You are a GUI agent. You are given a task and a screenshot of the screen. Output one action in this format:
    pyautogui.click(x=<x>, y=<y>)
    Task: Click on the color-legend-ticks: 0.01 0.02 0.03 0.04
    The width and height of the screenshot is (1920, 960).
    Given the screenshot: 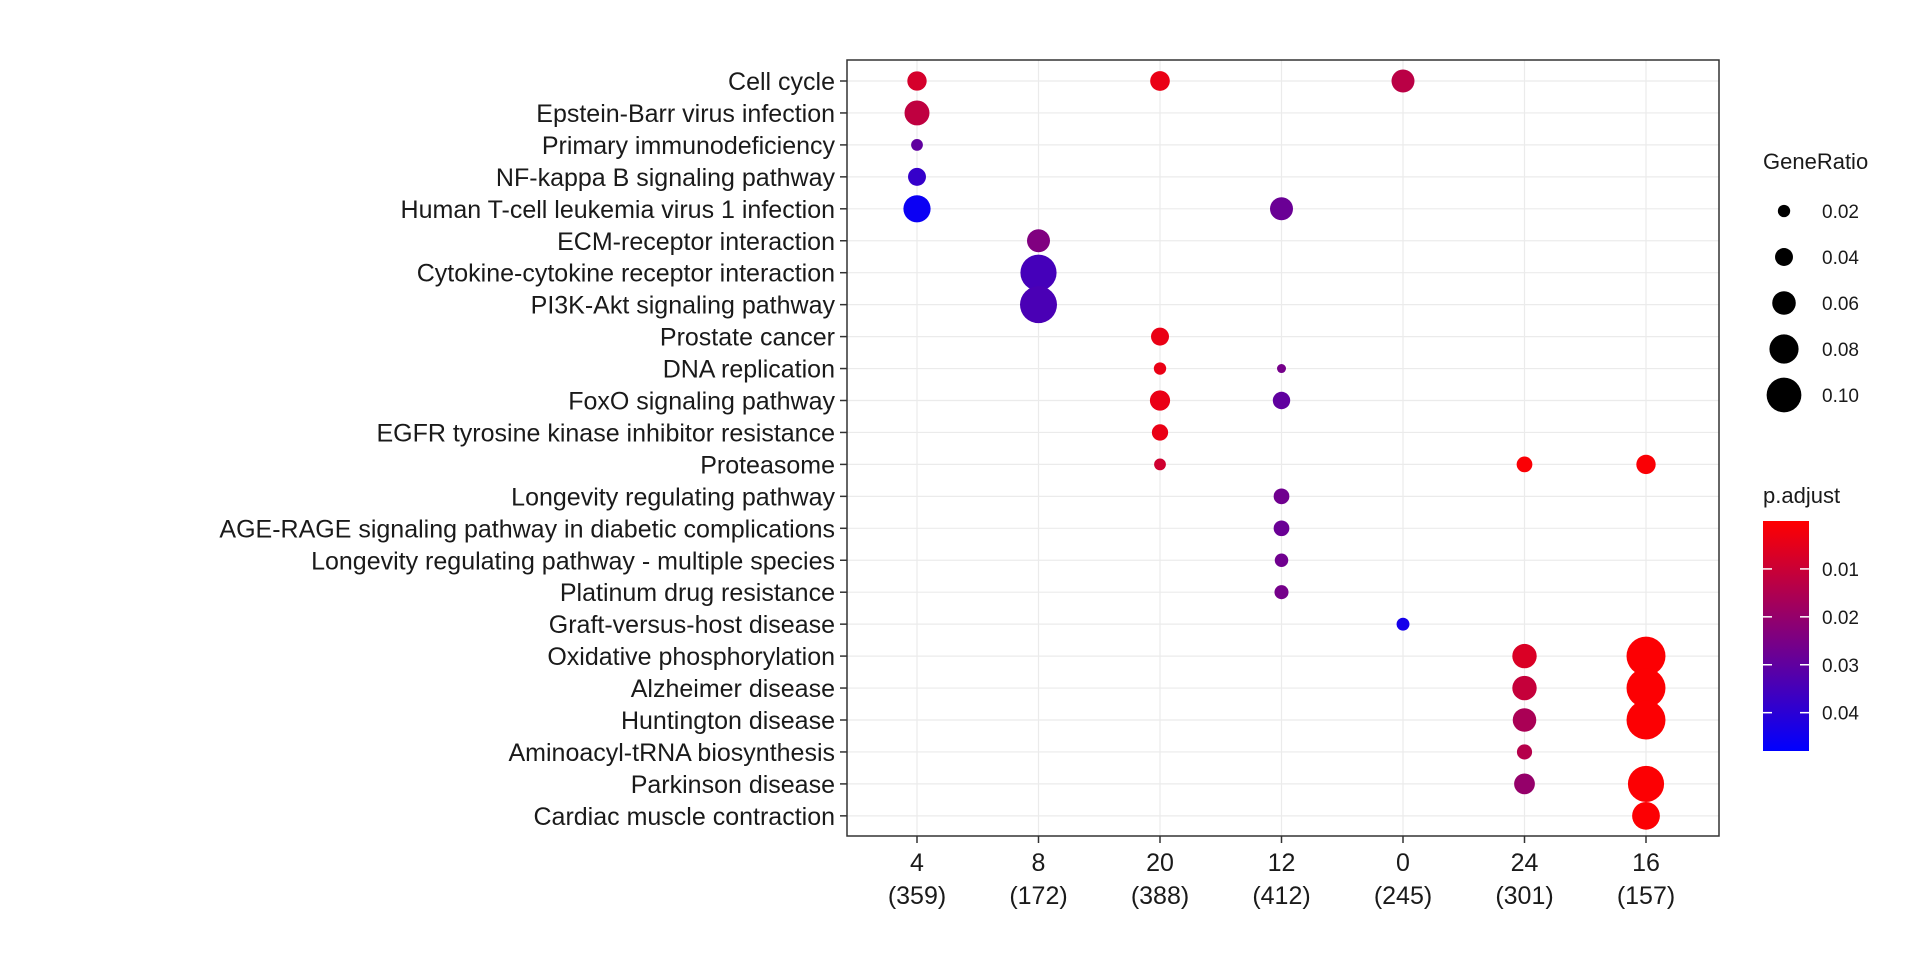 What is the action you would take?
    pyautogui.click(x=1811, y=642)
    